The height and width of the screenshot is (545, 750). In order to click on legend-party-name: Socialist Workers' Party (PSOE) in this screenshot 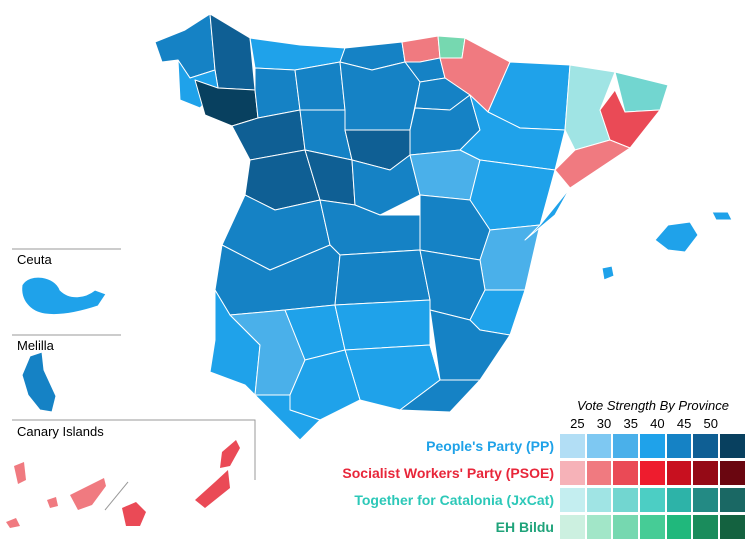, I will do `click(448, 473)`.